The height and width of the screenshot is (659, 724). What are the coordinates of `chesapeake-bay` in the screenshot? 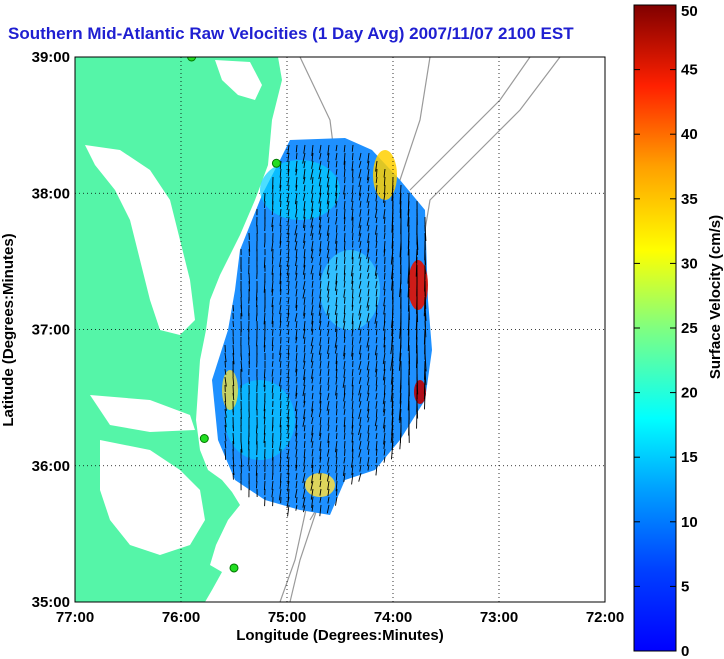 It's located at (140, 240).